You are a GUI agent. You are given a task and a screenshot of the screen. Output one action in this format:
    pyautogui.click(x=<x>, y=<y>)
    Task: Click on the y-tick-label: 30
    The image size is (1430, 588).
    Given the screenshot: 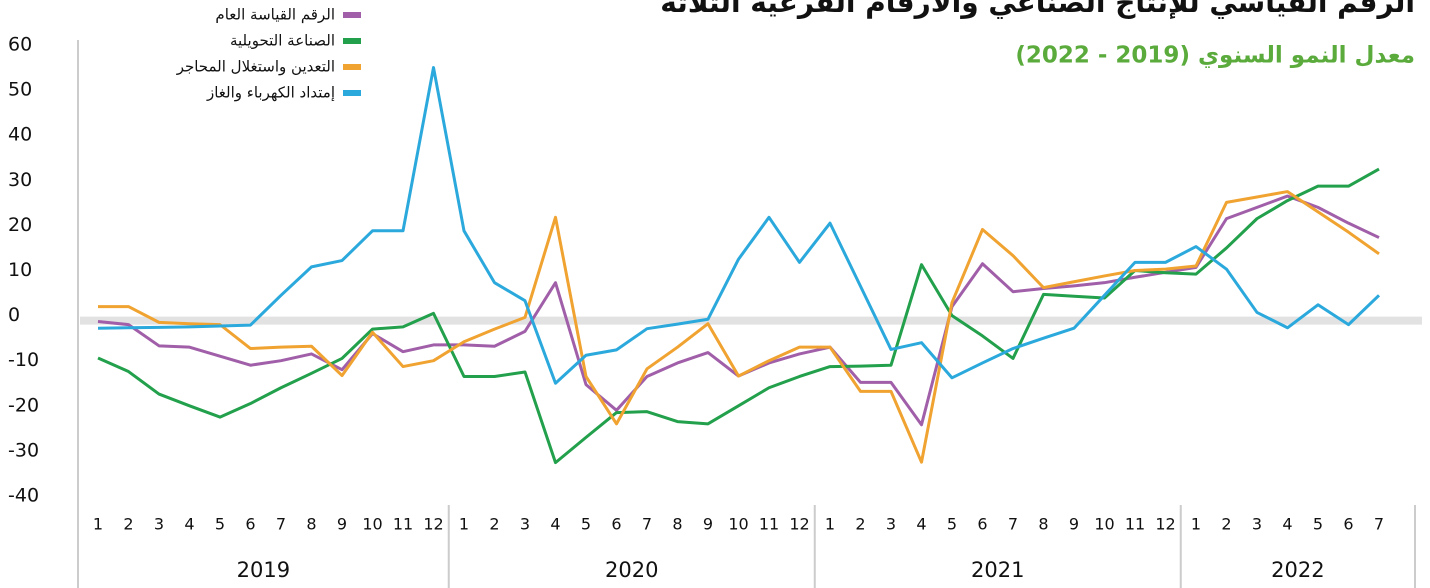 What is the action you would take?
    pyautogui.click(x=20, y=180)
    